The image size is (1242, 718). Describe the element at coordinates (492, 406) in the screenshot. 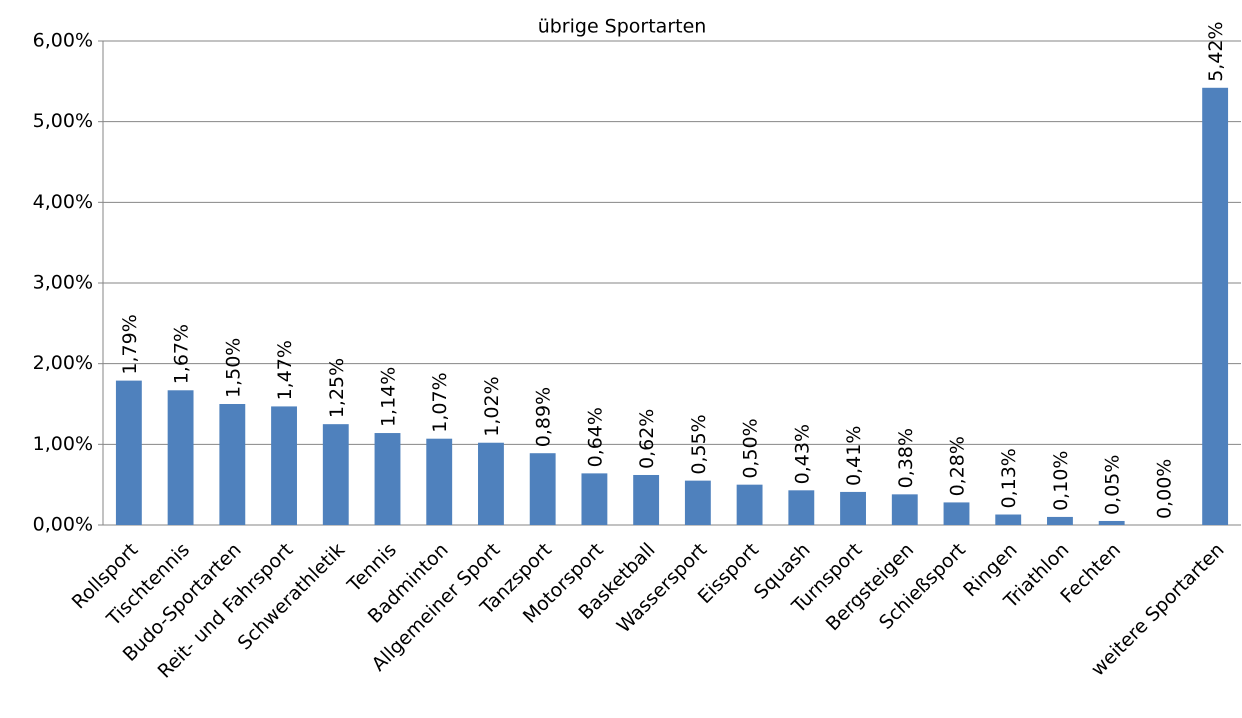

I see `value-label: 1,02%` at that location.